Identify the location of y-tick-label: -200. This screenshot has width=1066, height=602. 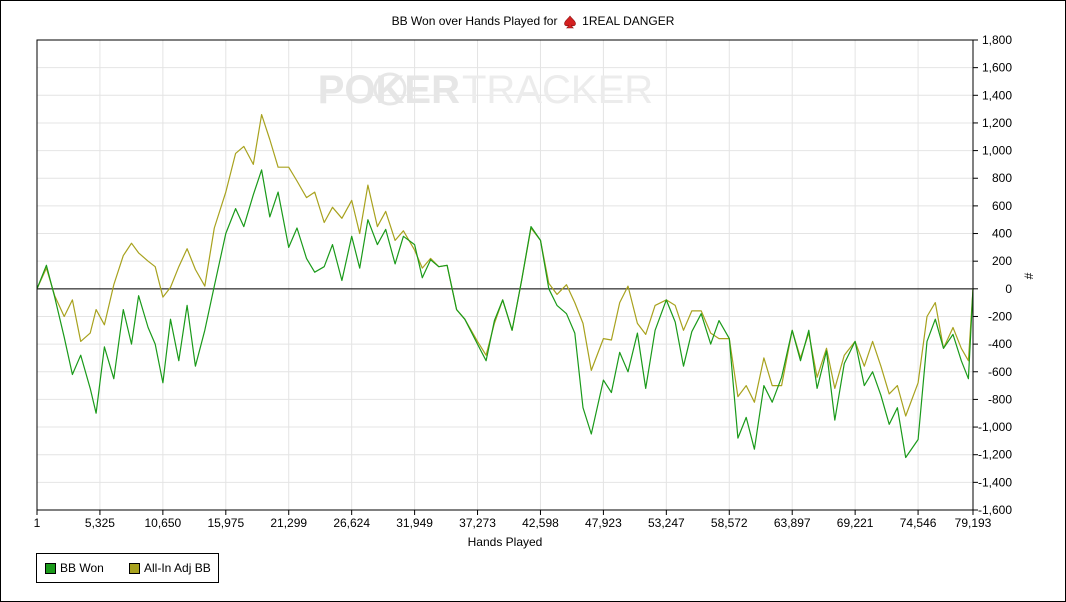
(1000, 316).